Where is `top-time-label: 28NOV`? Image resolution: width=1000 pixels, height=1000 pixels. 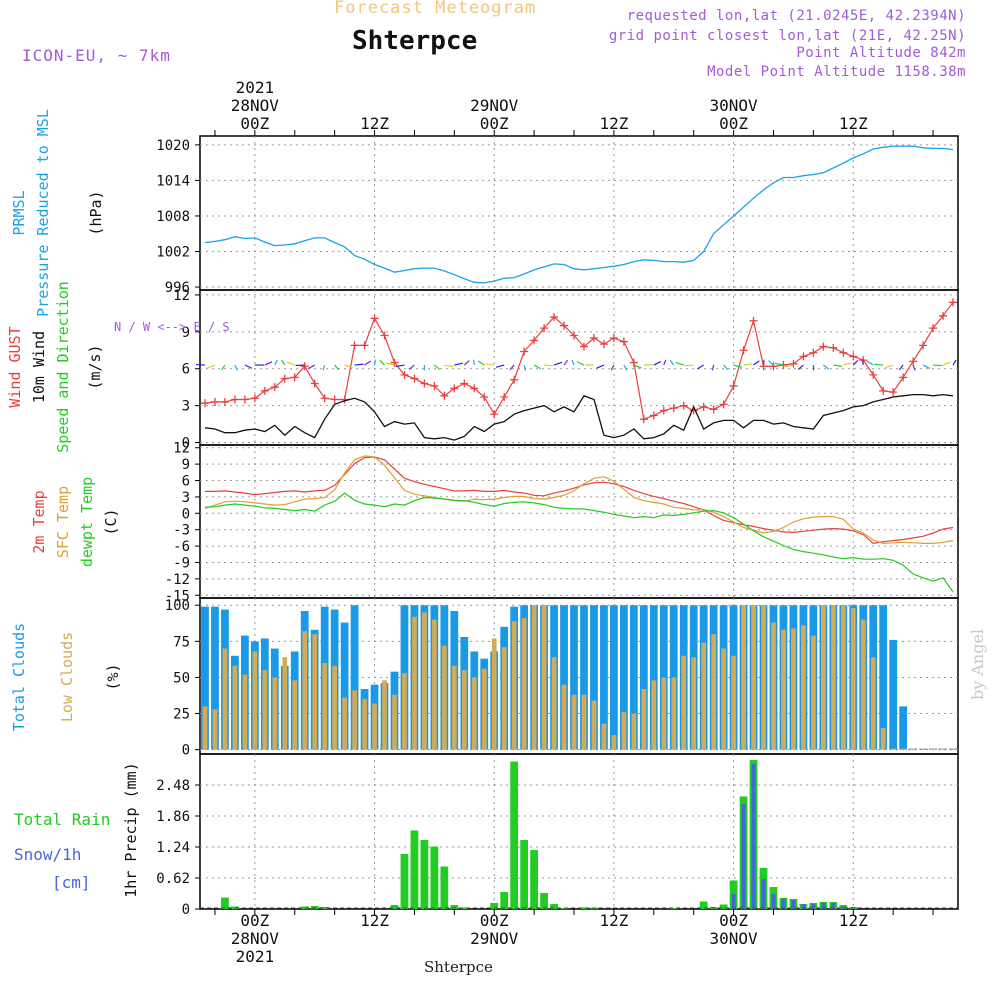
top-time-label: 28NOV is located at coordinates (255, 105).